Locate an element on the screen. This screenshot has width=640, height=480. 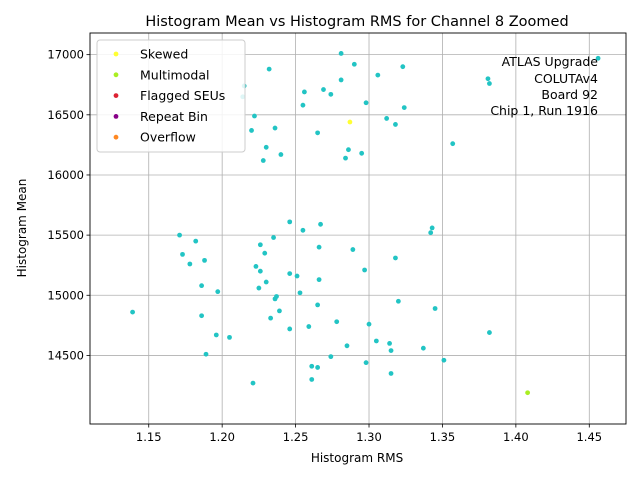
y-tick-label: 14500 is located at coordinates (65, 355).